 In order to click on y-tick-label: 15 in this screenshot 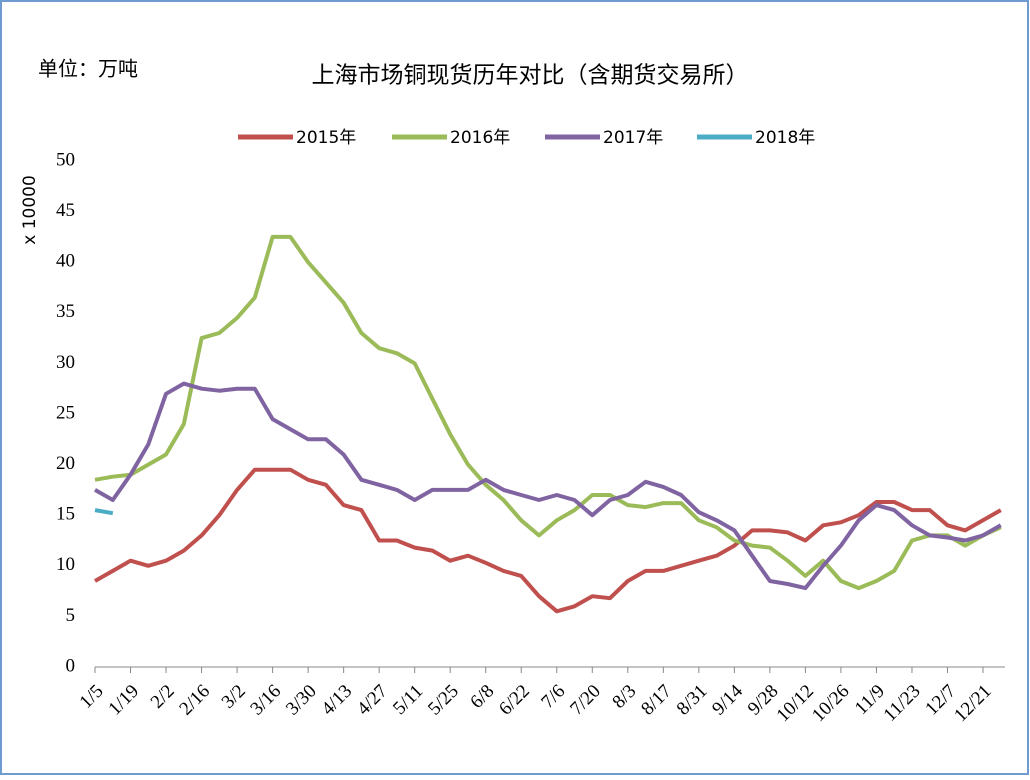, I will do `click(65, 514)`.